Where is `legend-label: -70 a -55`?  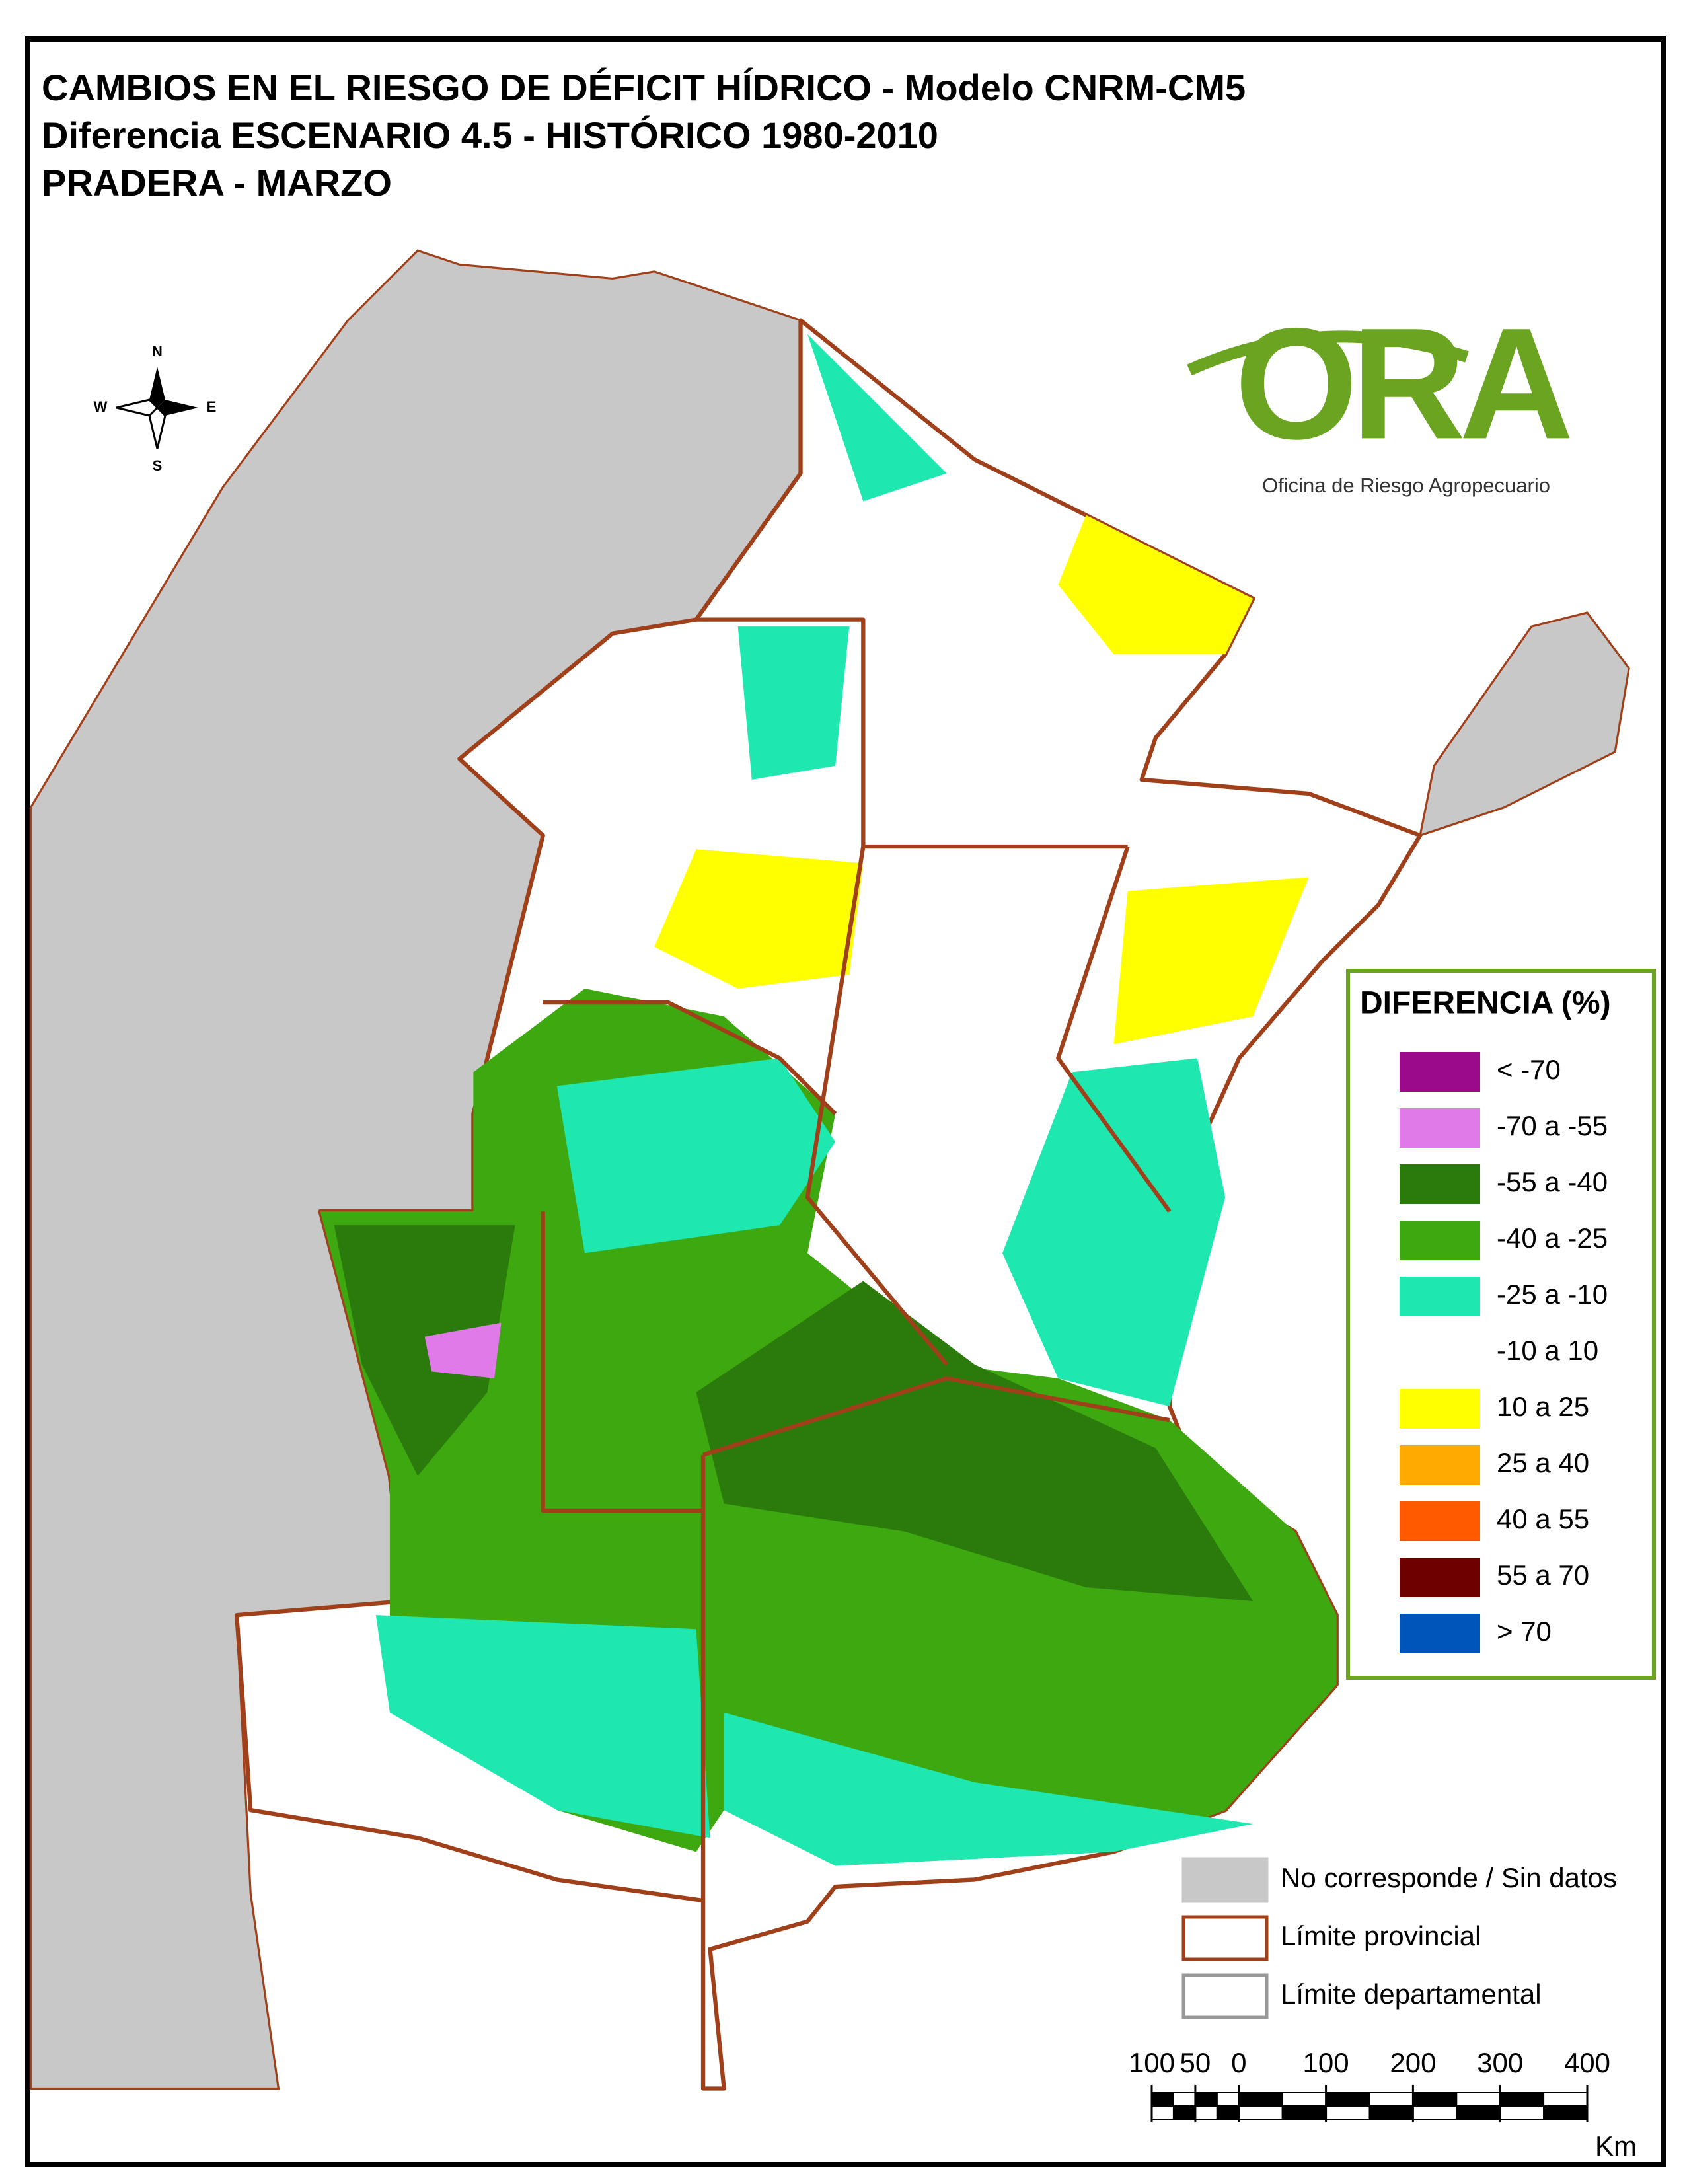
legend-label: -70 a -55 is located at coordinates (1552, 1125).